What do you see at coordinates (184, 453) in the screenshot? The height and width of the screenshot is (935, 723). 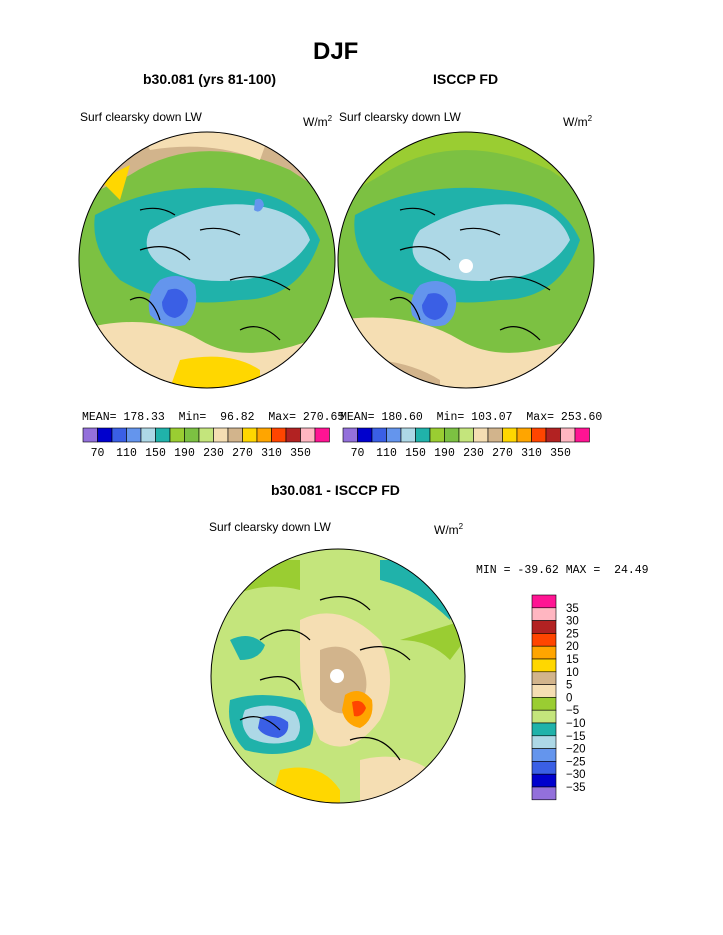 I see `panel1-colorbar-tick-label: 190` at bounding box center [184, 453].